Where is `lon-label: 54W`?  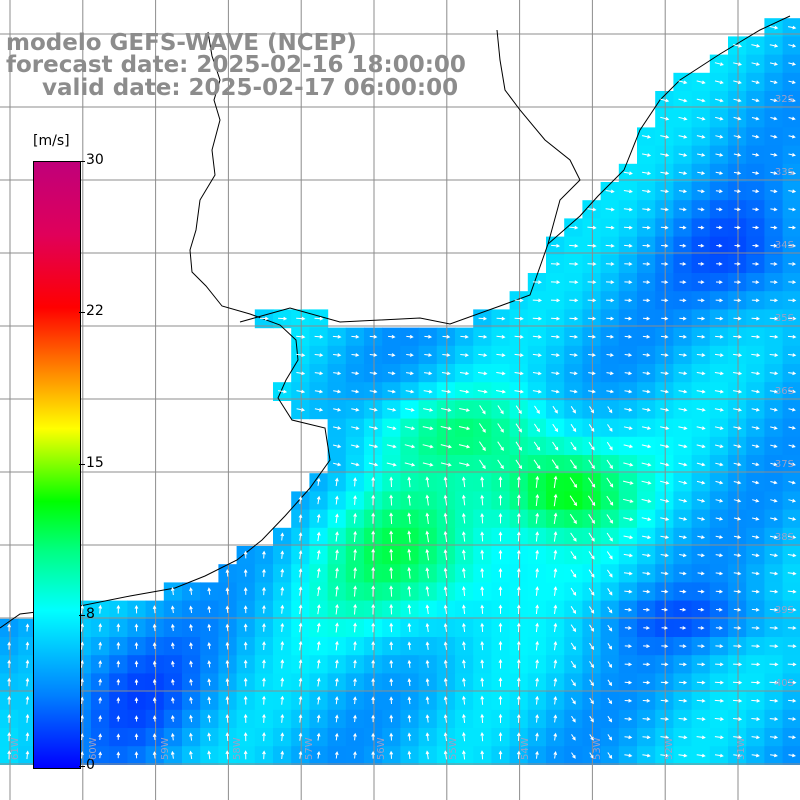 lon-label: 54W is located at coordinates (525, 748).